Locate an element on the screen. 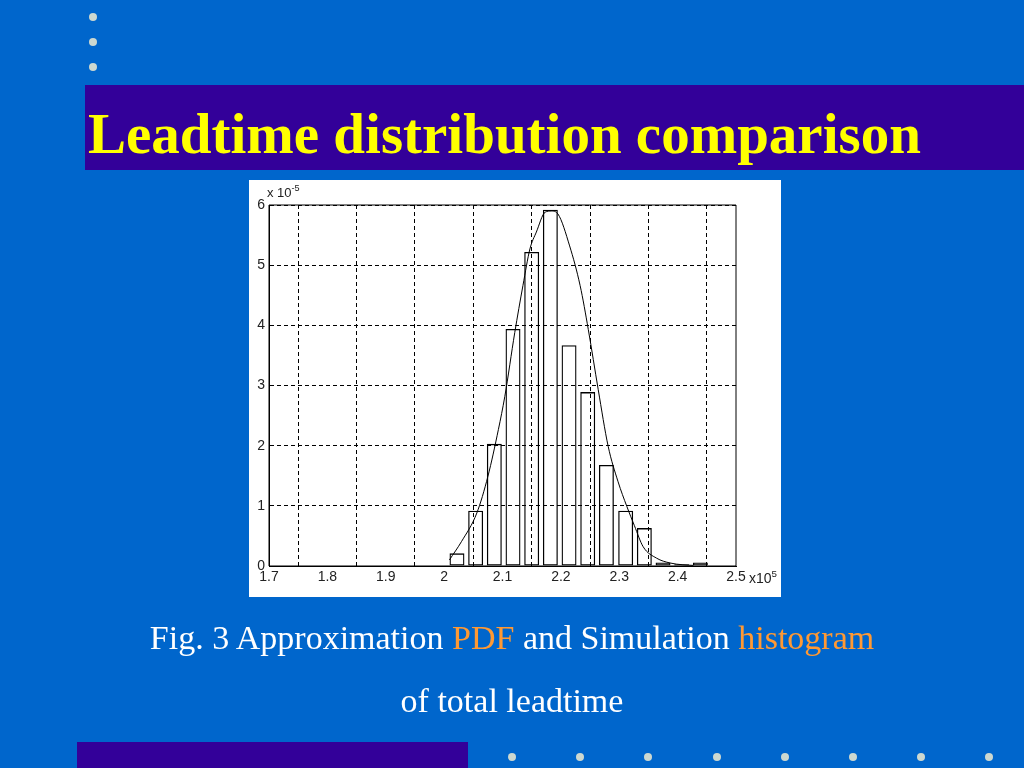  text: of total leadtime is located at coordinates (512, 700).